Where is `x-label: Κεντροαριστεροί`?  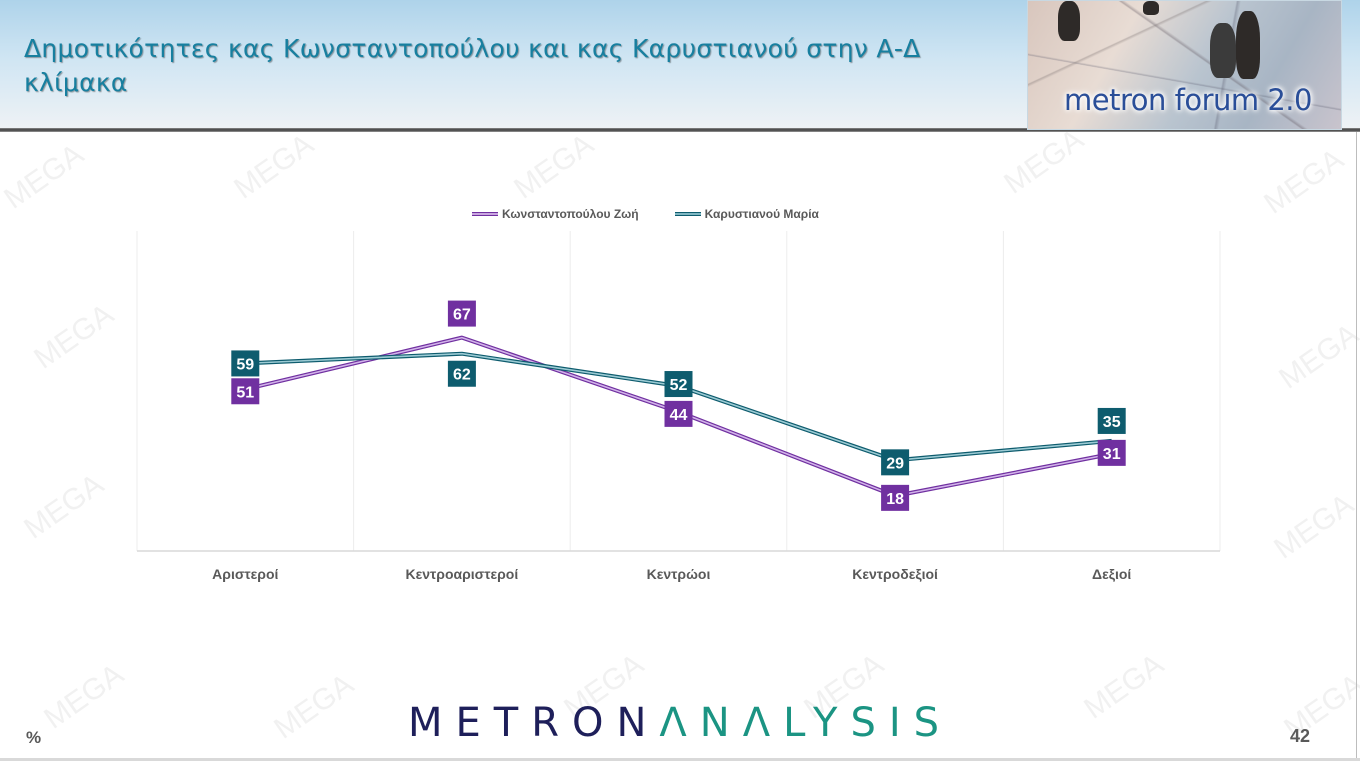 x-label: Κεντροαριστεροί is located at coordinates (462, 574).